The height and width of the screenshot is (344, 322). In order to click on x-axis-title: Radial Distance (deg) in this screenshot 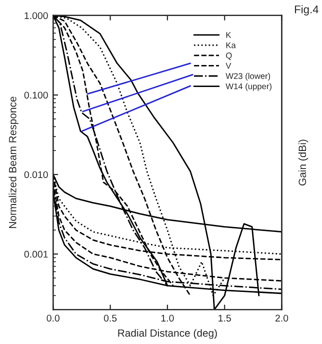, I will do `click(167, 334)`.